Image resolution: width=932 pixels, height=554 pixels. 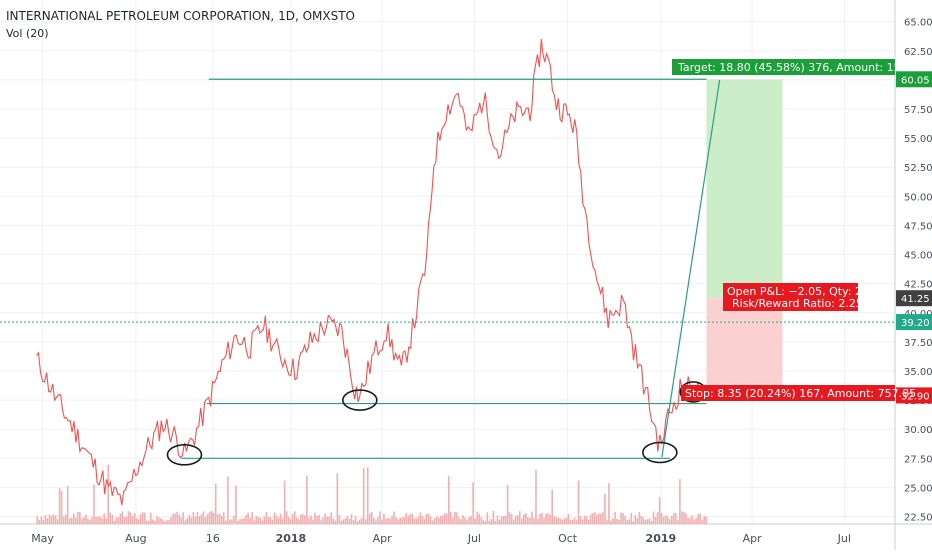 What do you see at coordinates (918, 343) in the screenshot?
I see `y-tick-label: 37.50` at bounding box center [918, 343].